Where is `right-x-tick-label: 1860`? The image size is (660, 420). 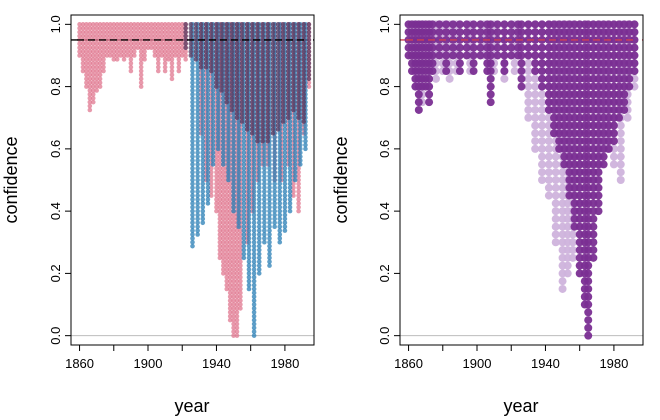 right-x-tick-label: 1860 is located at coordinates (408, 363).